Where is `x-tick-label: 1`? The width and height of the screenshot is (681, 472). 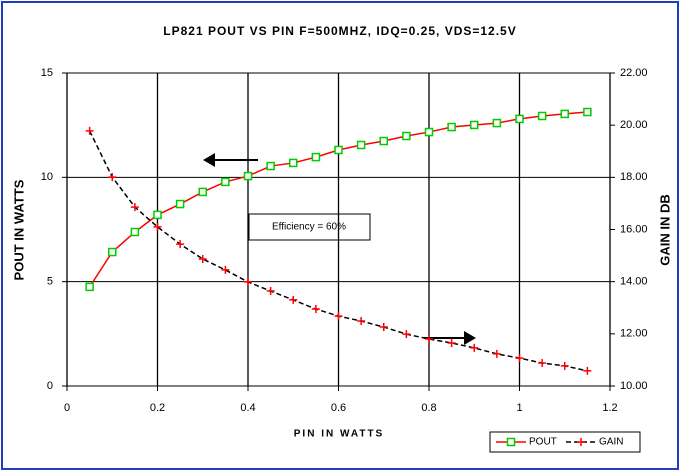
x-tick-label: 1 is located at coordinates (519, 408).